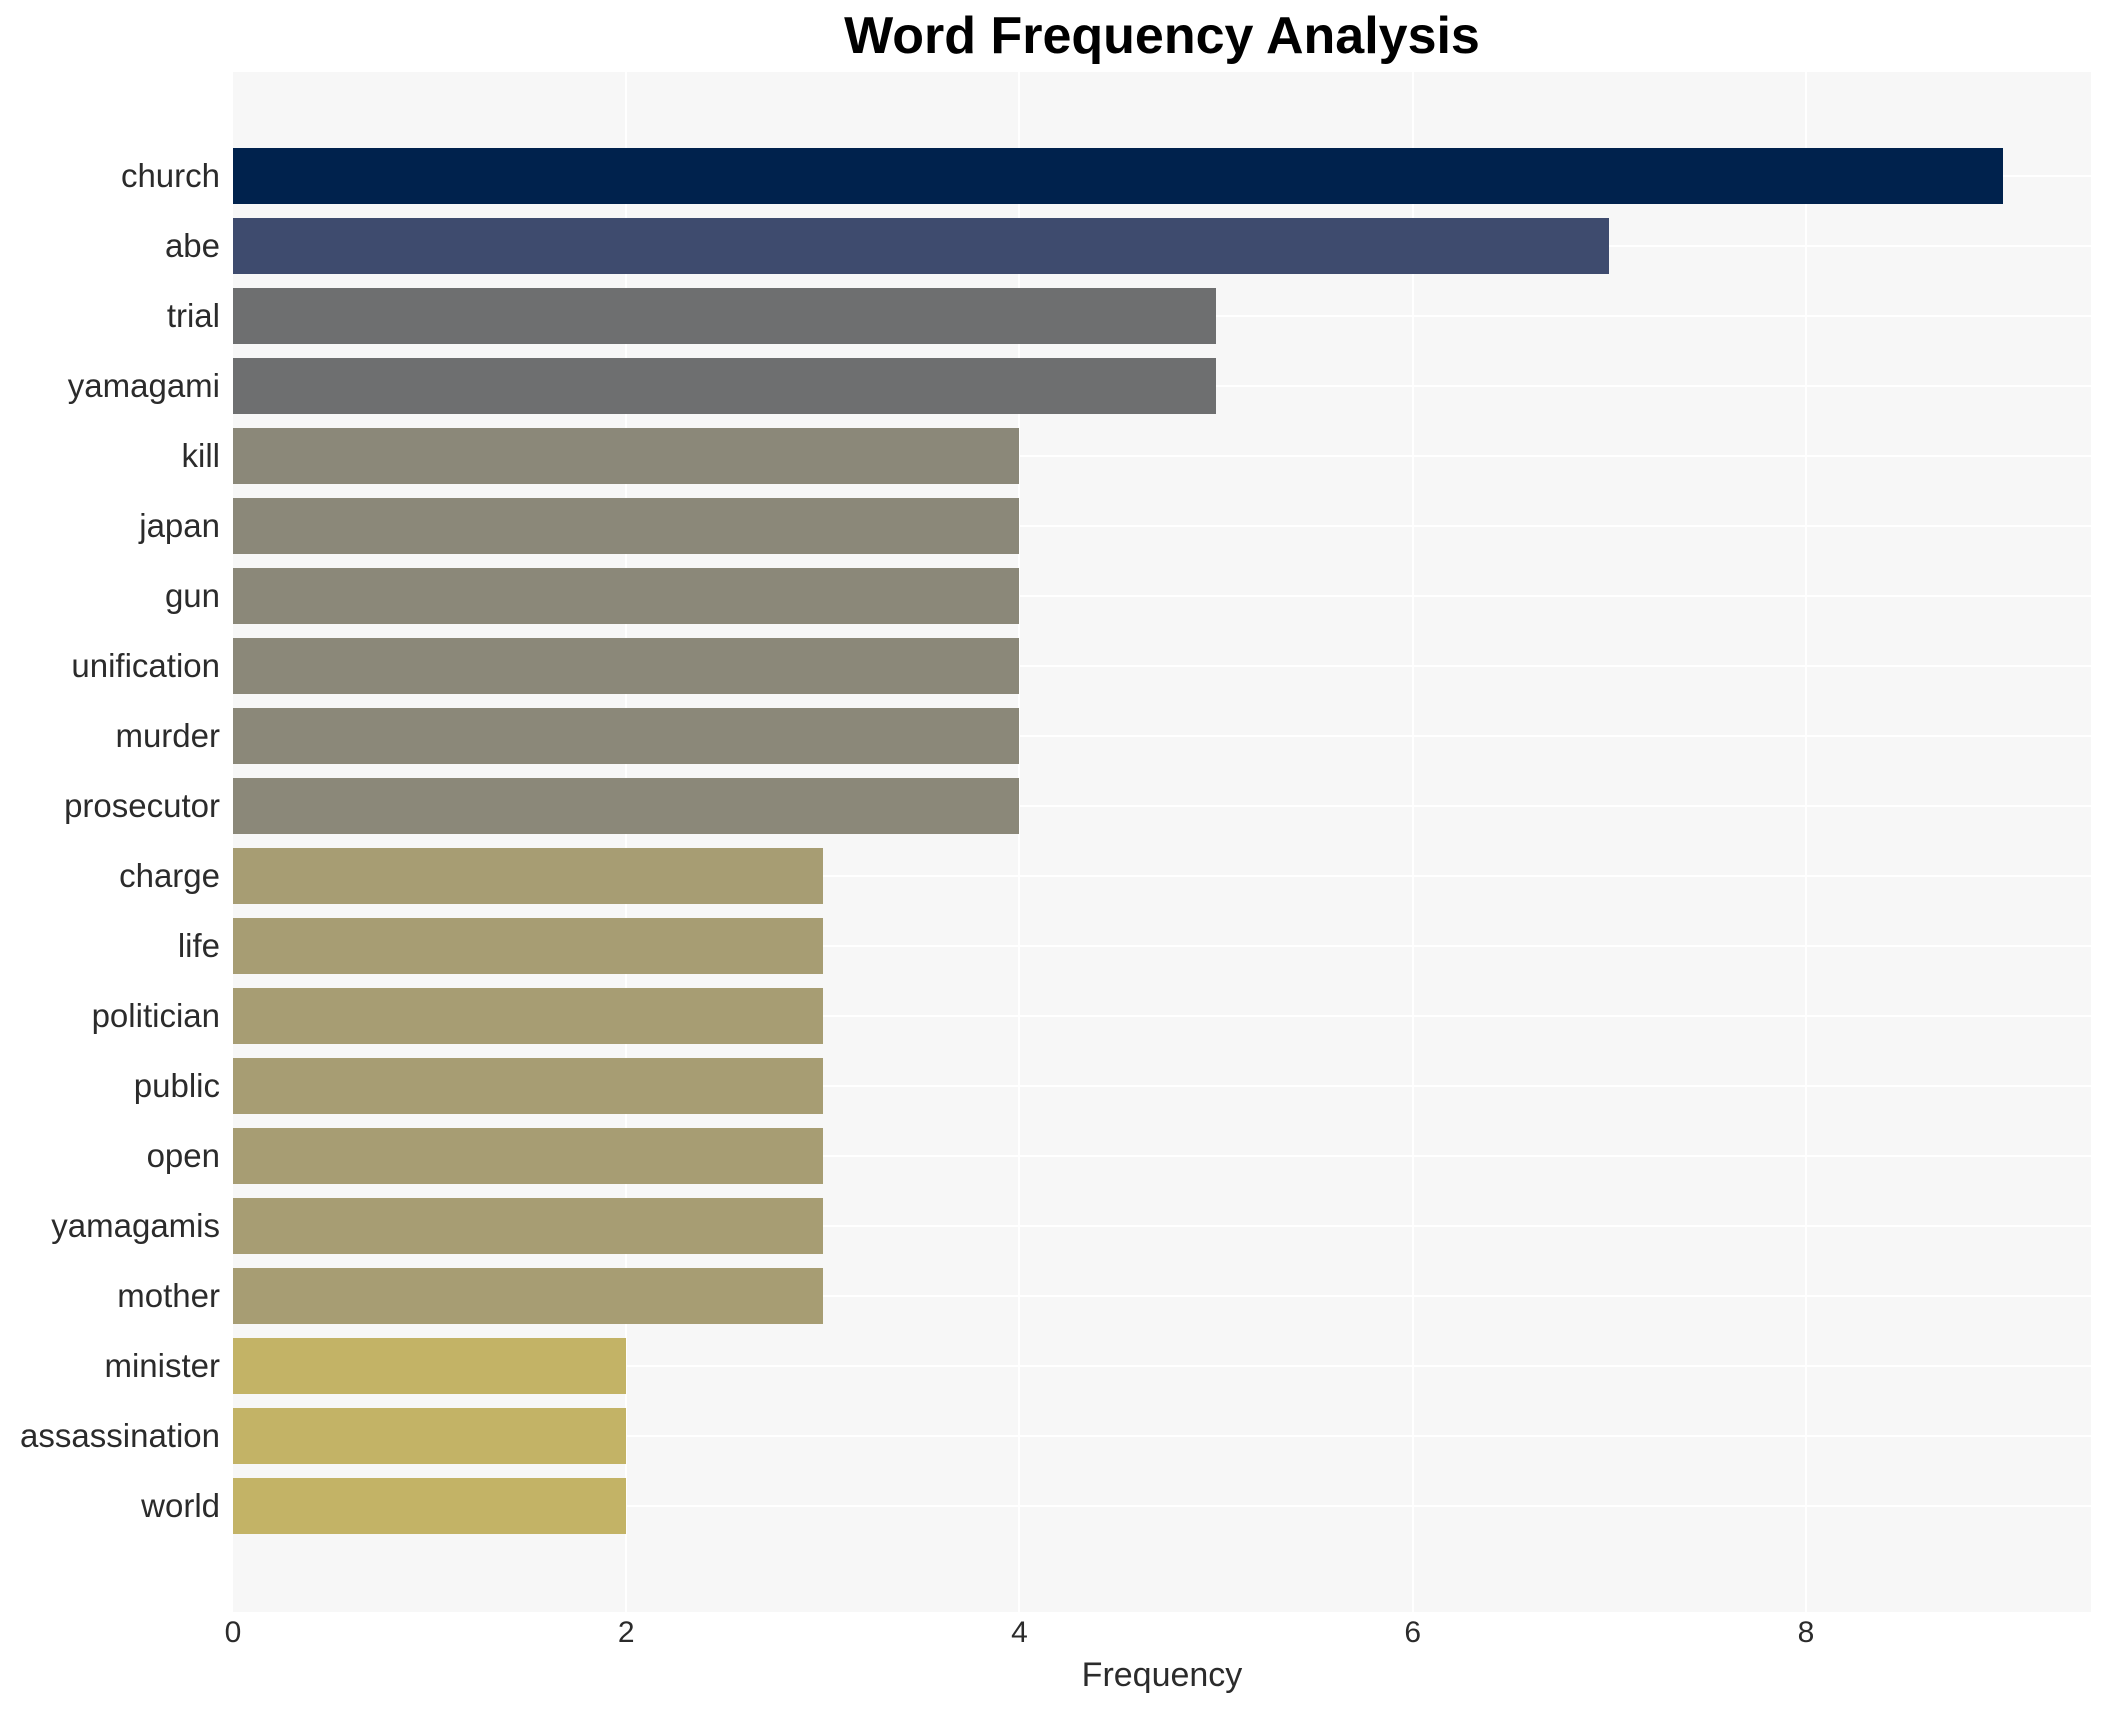  What do you see at coordinates (183, 1155) in the screenshot?
I see `category-label: open` at bounding box center [183, 1155].